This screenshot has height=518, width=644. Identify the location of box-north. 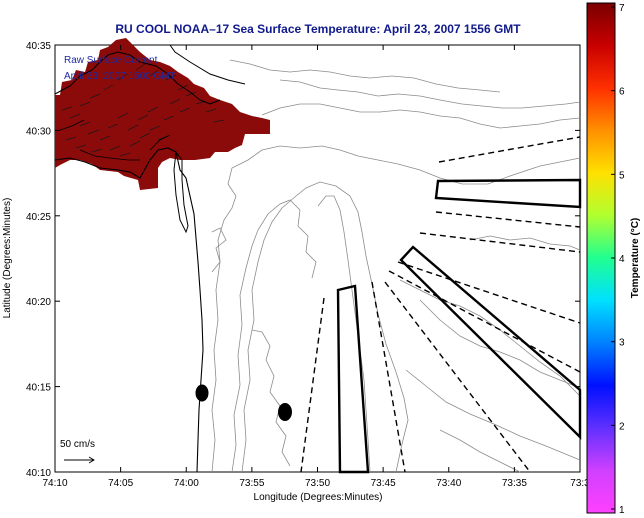
(508, 193).